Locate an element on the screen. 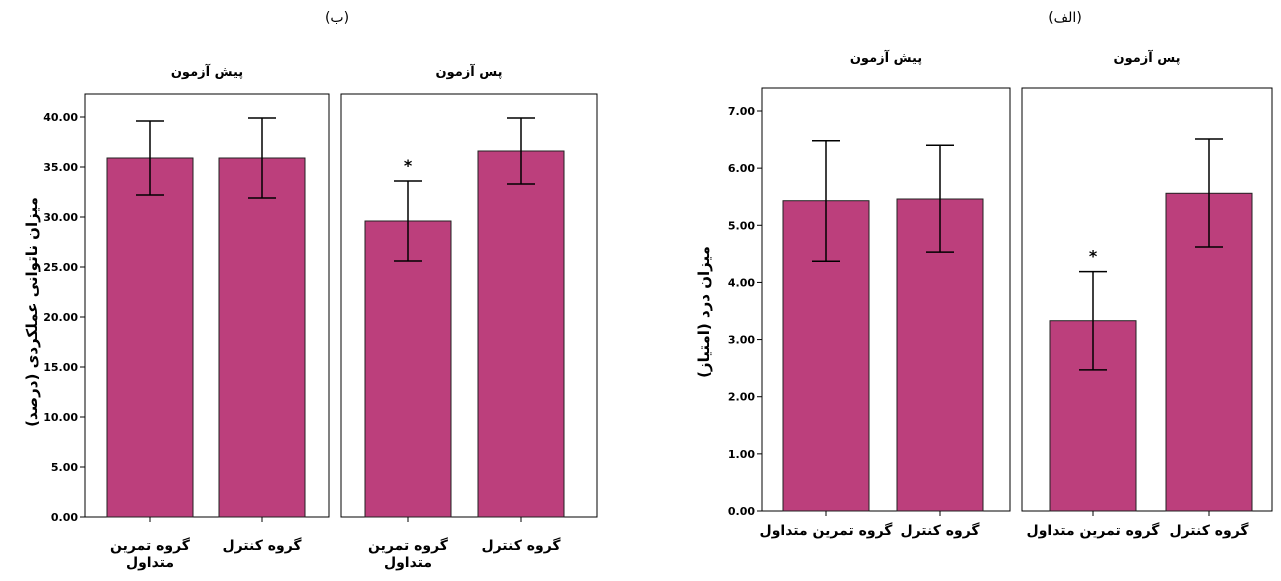 The width and height of the screenshot is (1281, 581). y-tick-label: 3.00 is located at coordinates (741, 340).